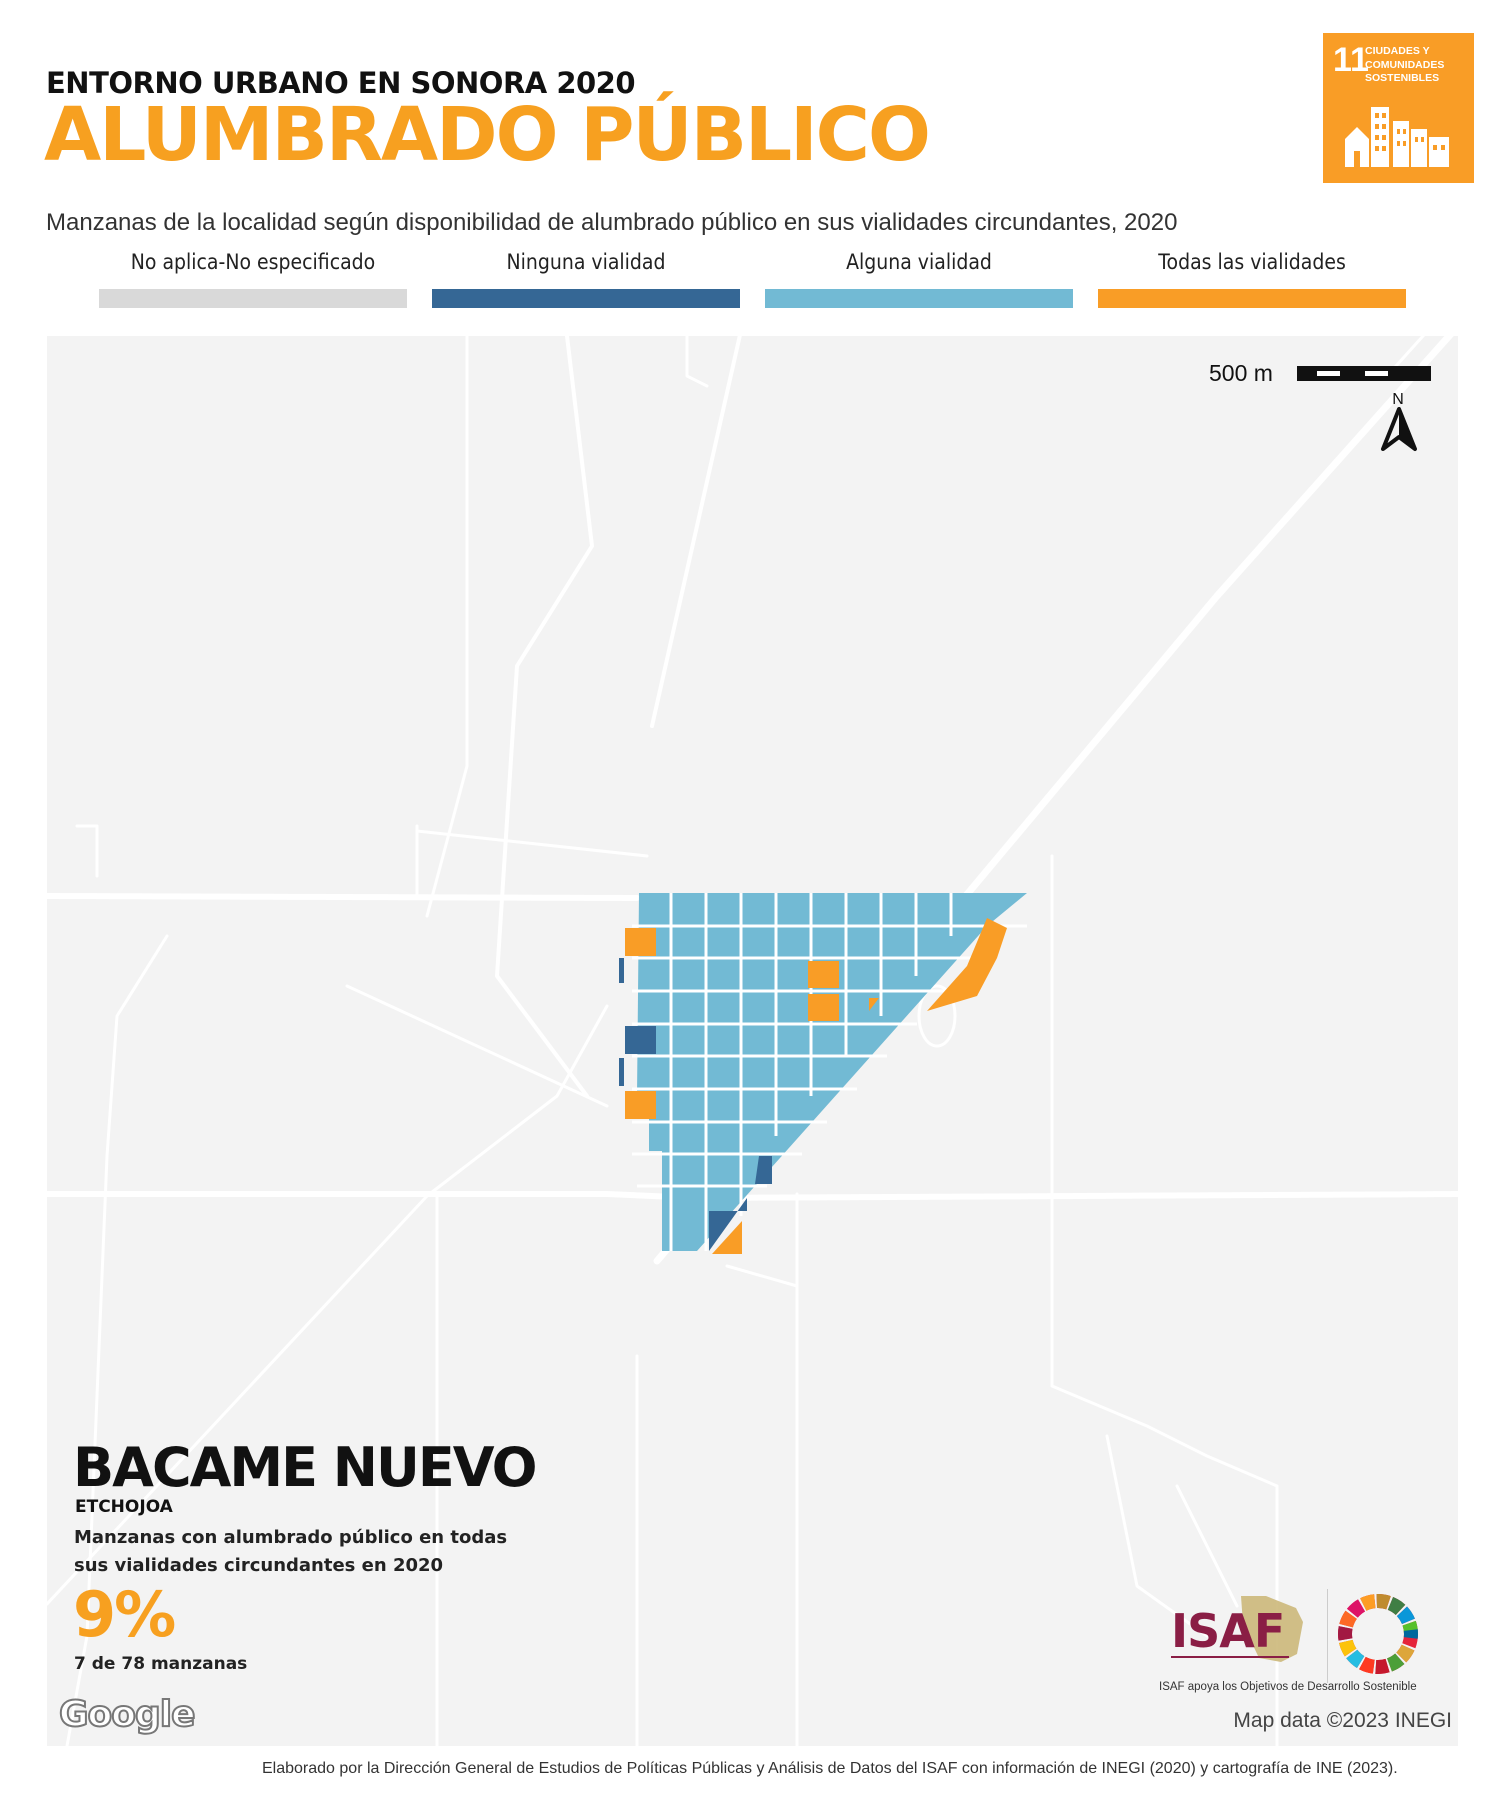  I want to click on sdg-11-badge: 11 CIUDADES Y COMUNIDADES SOSTENIBLES, so click(1398, 108).